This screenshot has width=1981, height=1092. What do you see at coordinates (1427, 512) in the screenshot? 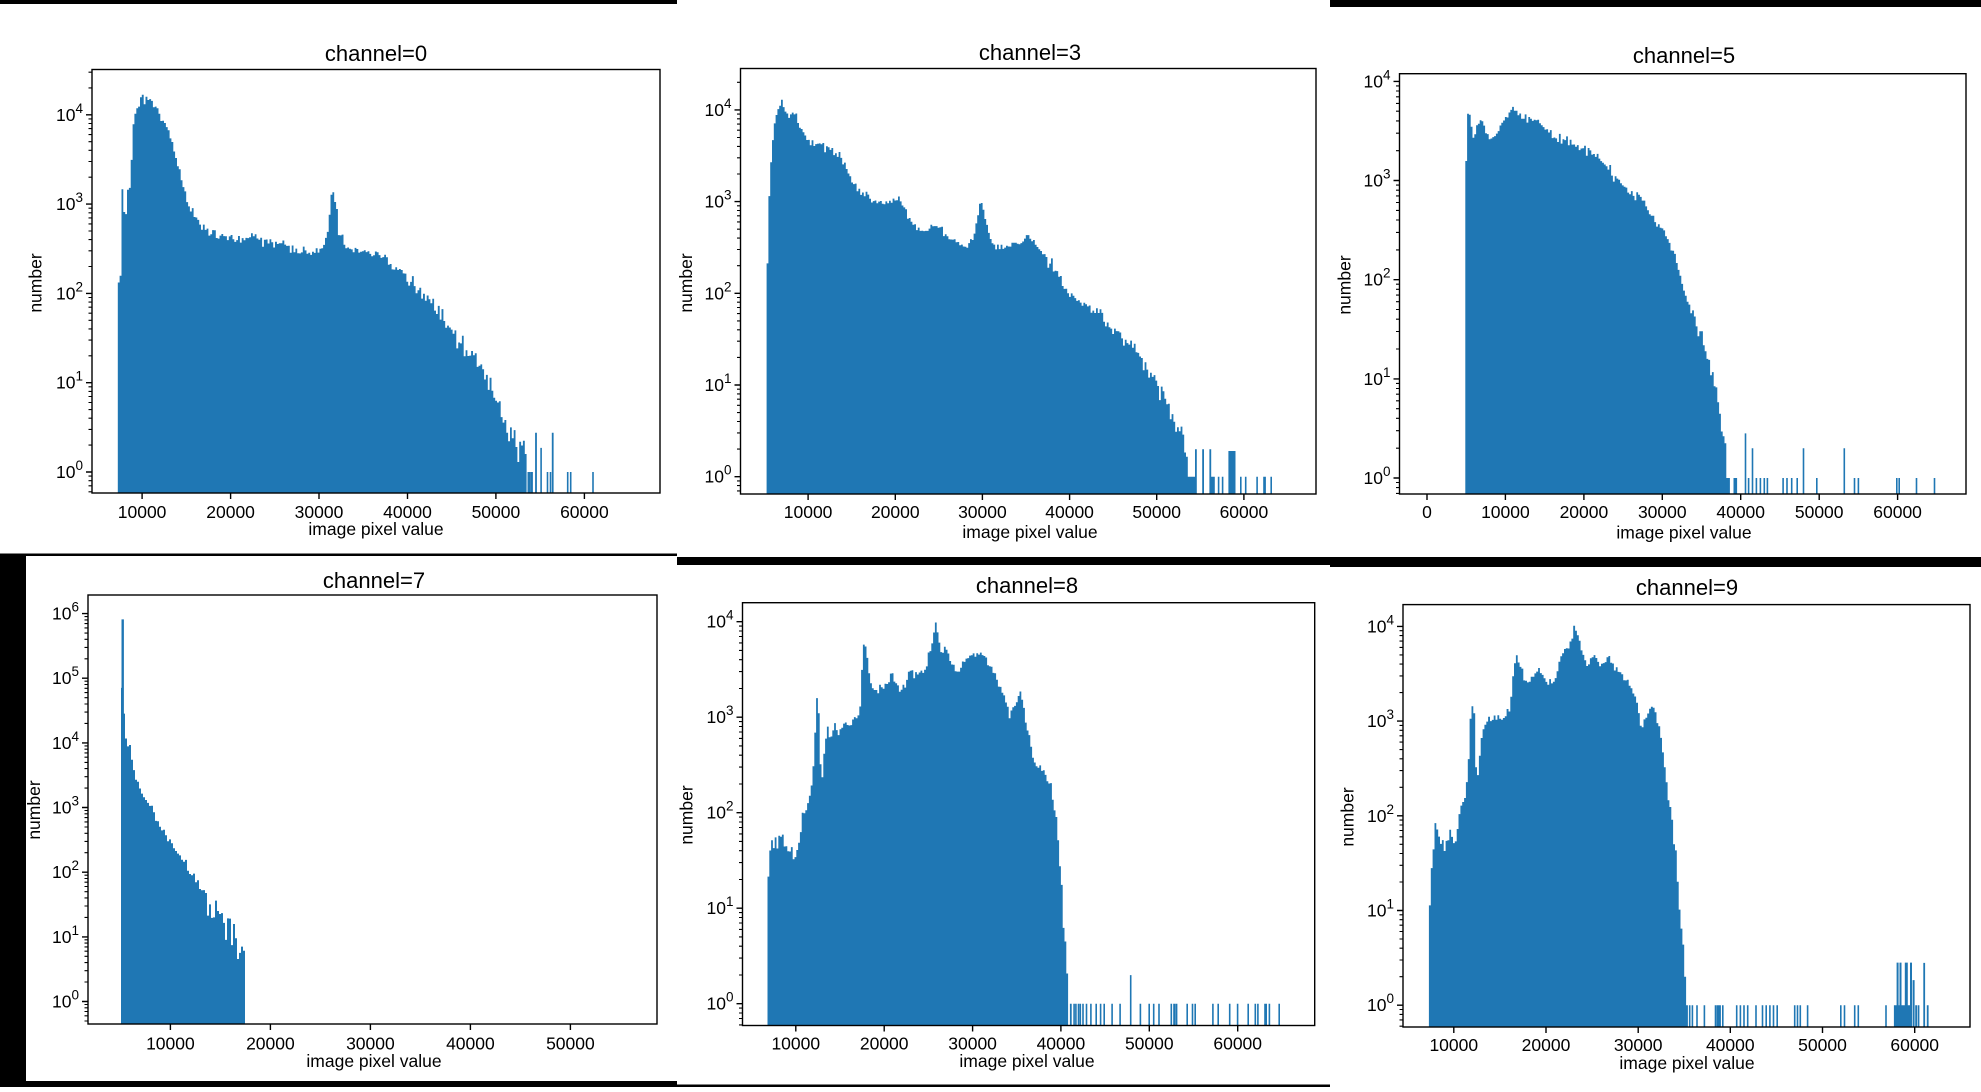
I see `svg-text: 0` at bounding box center [1427, 512].